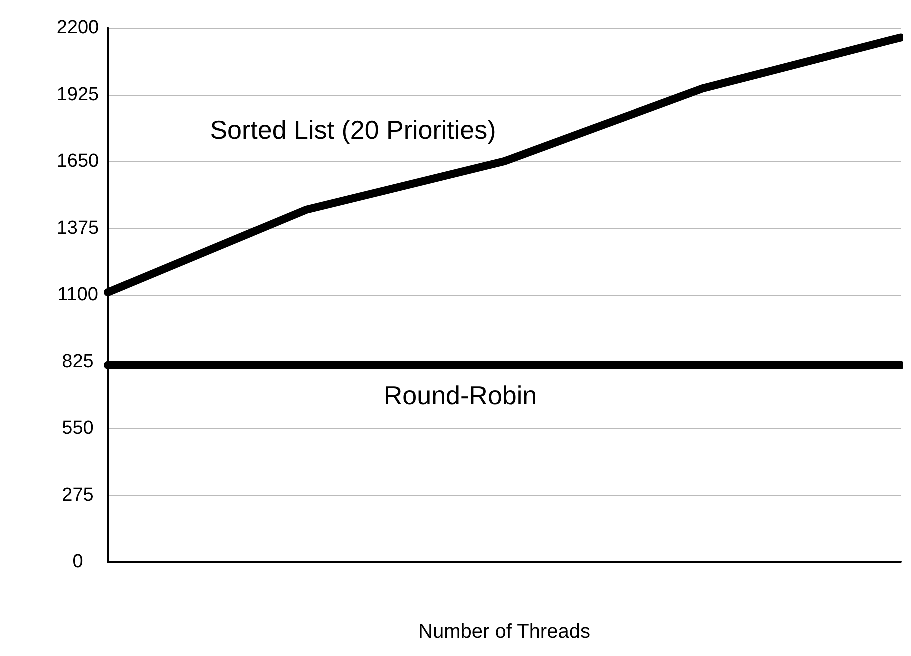 The image size is (911, 656). Describe the element at coordinates (78, 495) in the screenshot. I see `y-tick-label: 275` at that location.